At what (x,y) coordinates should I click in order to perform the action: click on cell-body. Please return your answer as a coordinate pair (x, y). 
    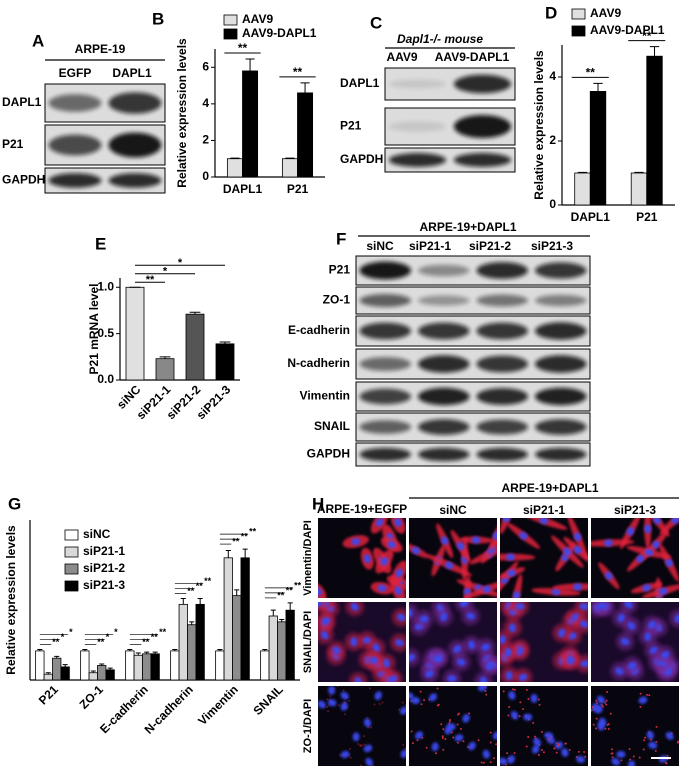
    Looking at the image, I should click on (464, 607).